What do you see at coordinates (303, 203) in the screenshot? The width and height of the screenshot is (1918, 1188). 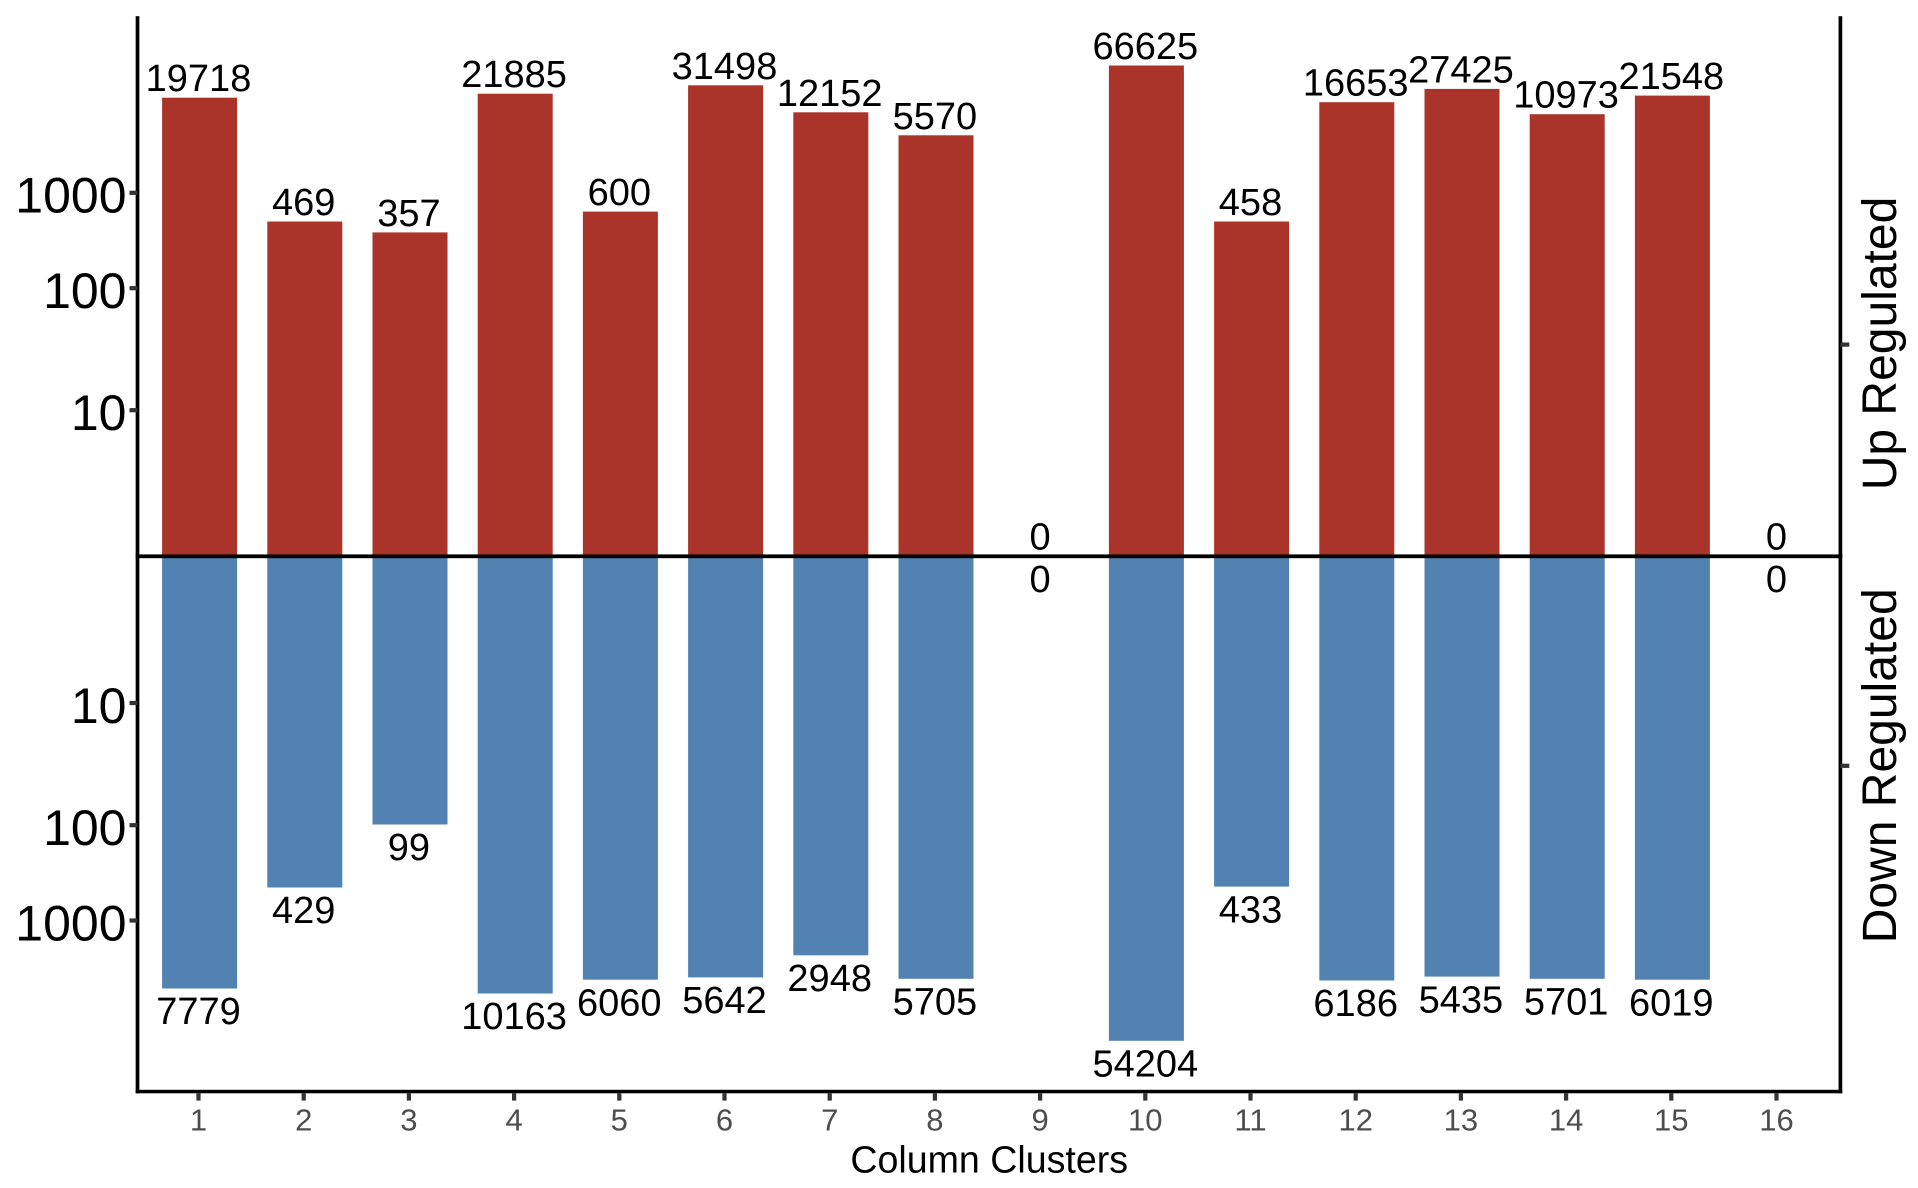 I see `svg-text: 469` at bounding box center [303, 203].